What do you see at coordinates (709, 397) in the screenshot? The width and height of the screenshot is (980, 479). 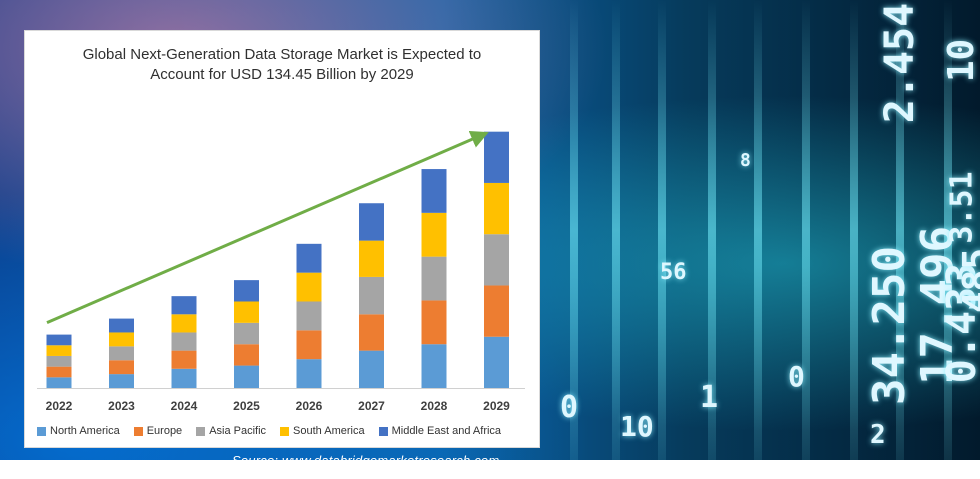 I see `background-glyph: 1` at bounding box center [709, 397].